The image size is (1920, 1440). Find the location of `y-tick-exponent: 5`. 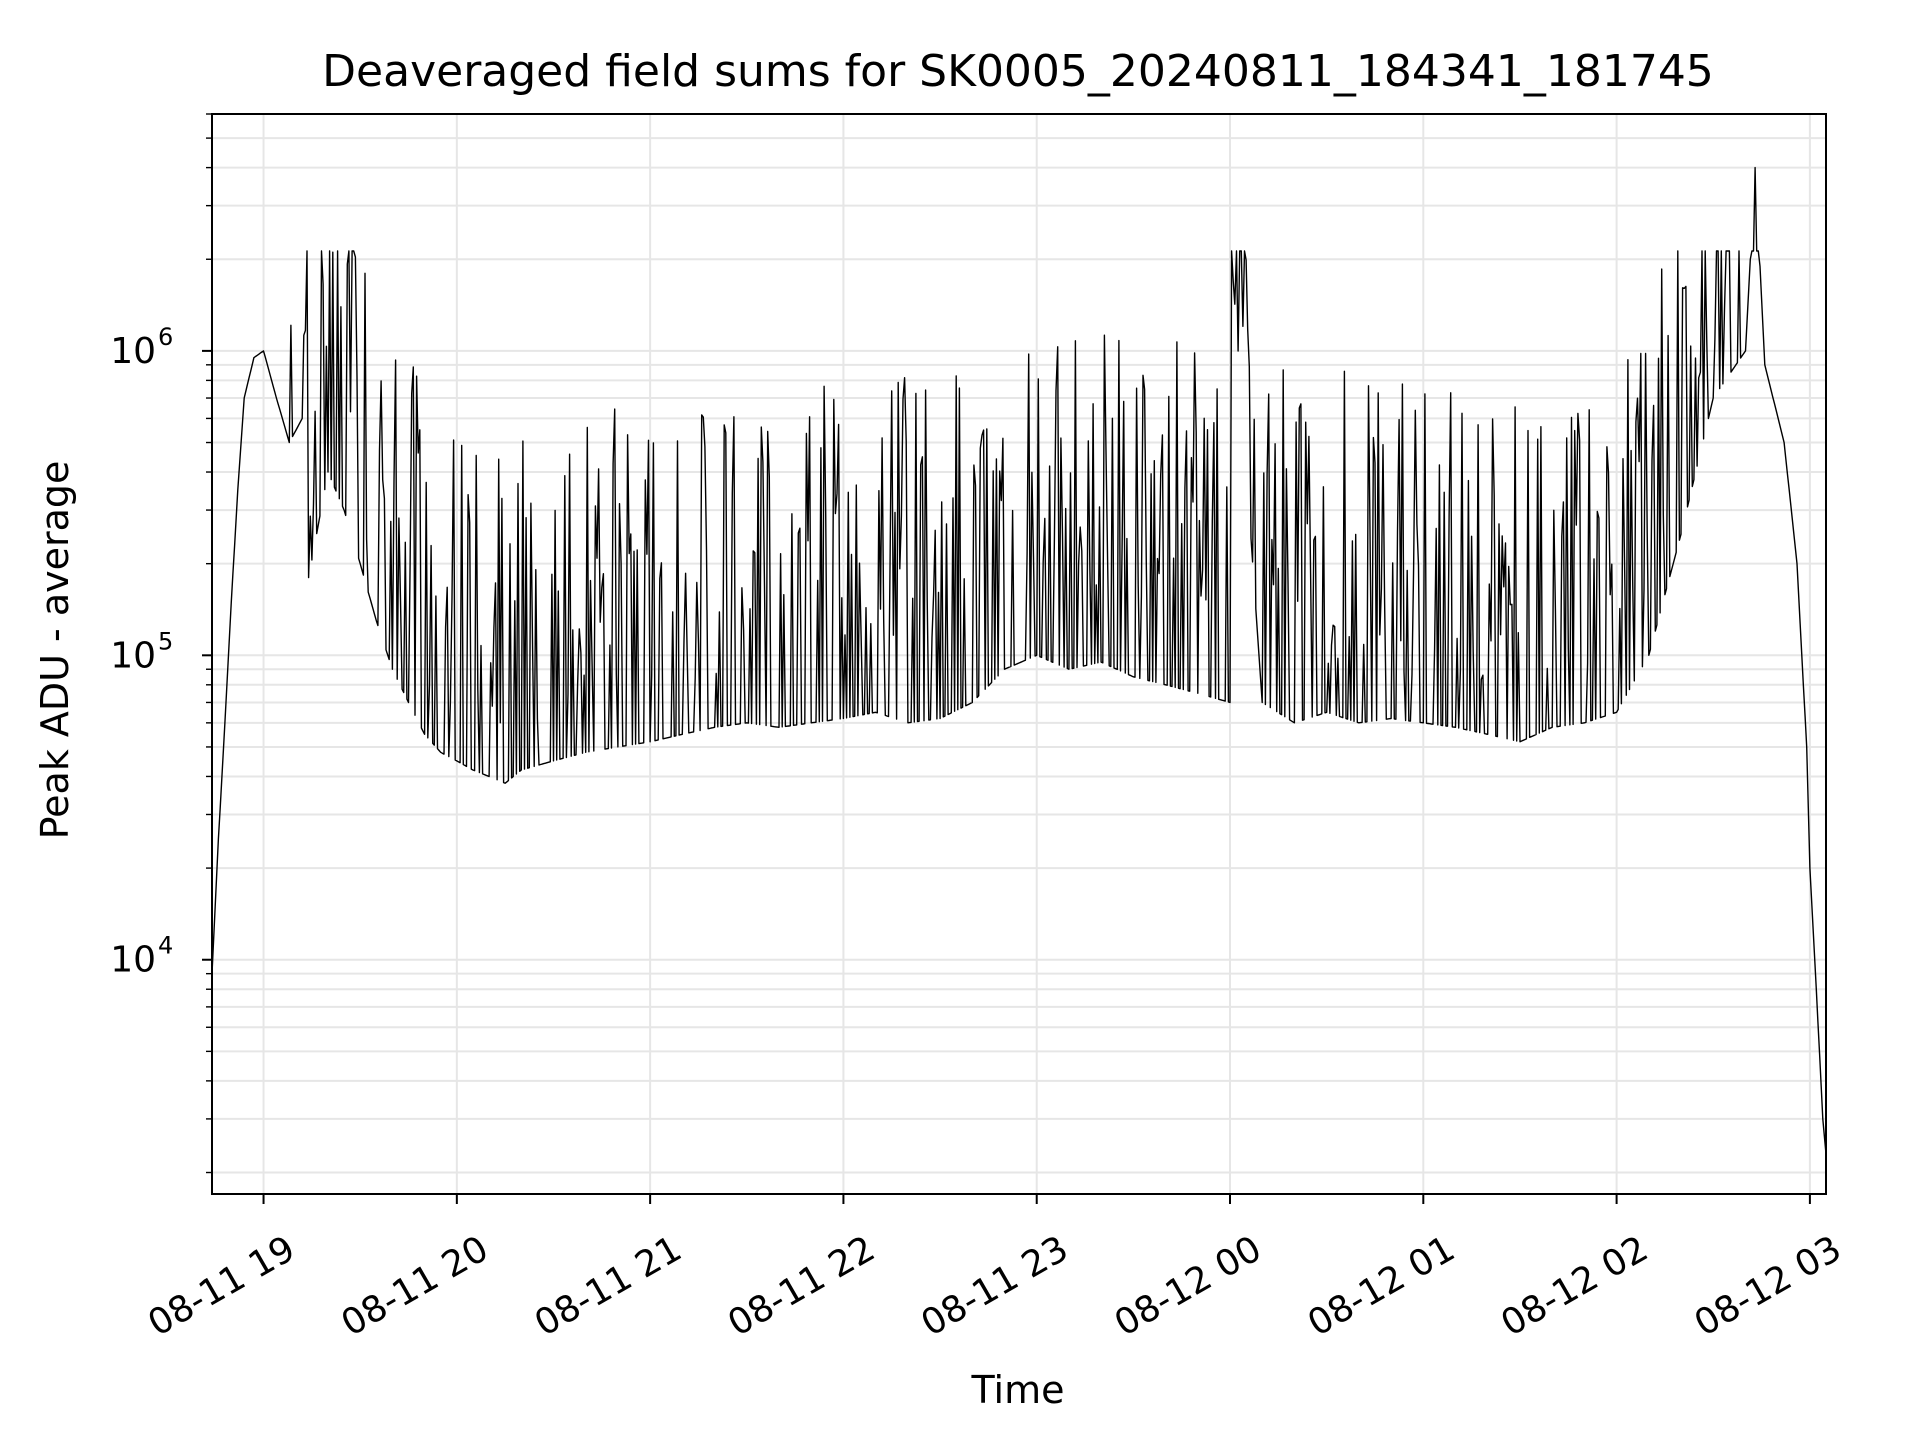

y-tick-exponent: 5 is located at coordinates (165, 641).